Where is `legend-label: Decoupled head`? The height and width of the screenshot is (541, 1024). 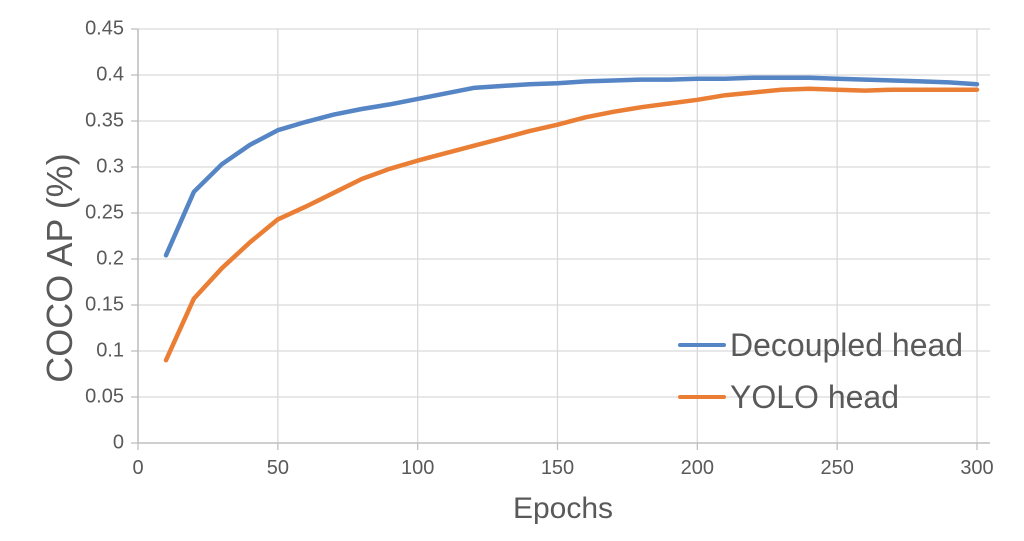 legend-label: Decoupled head is located at coordinates (847, 344).